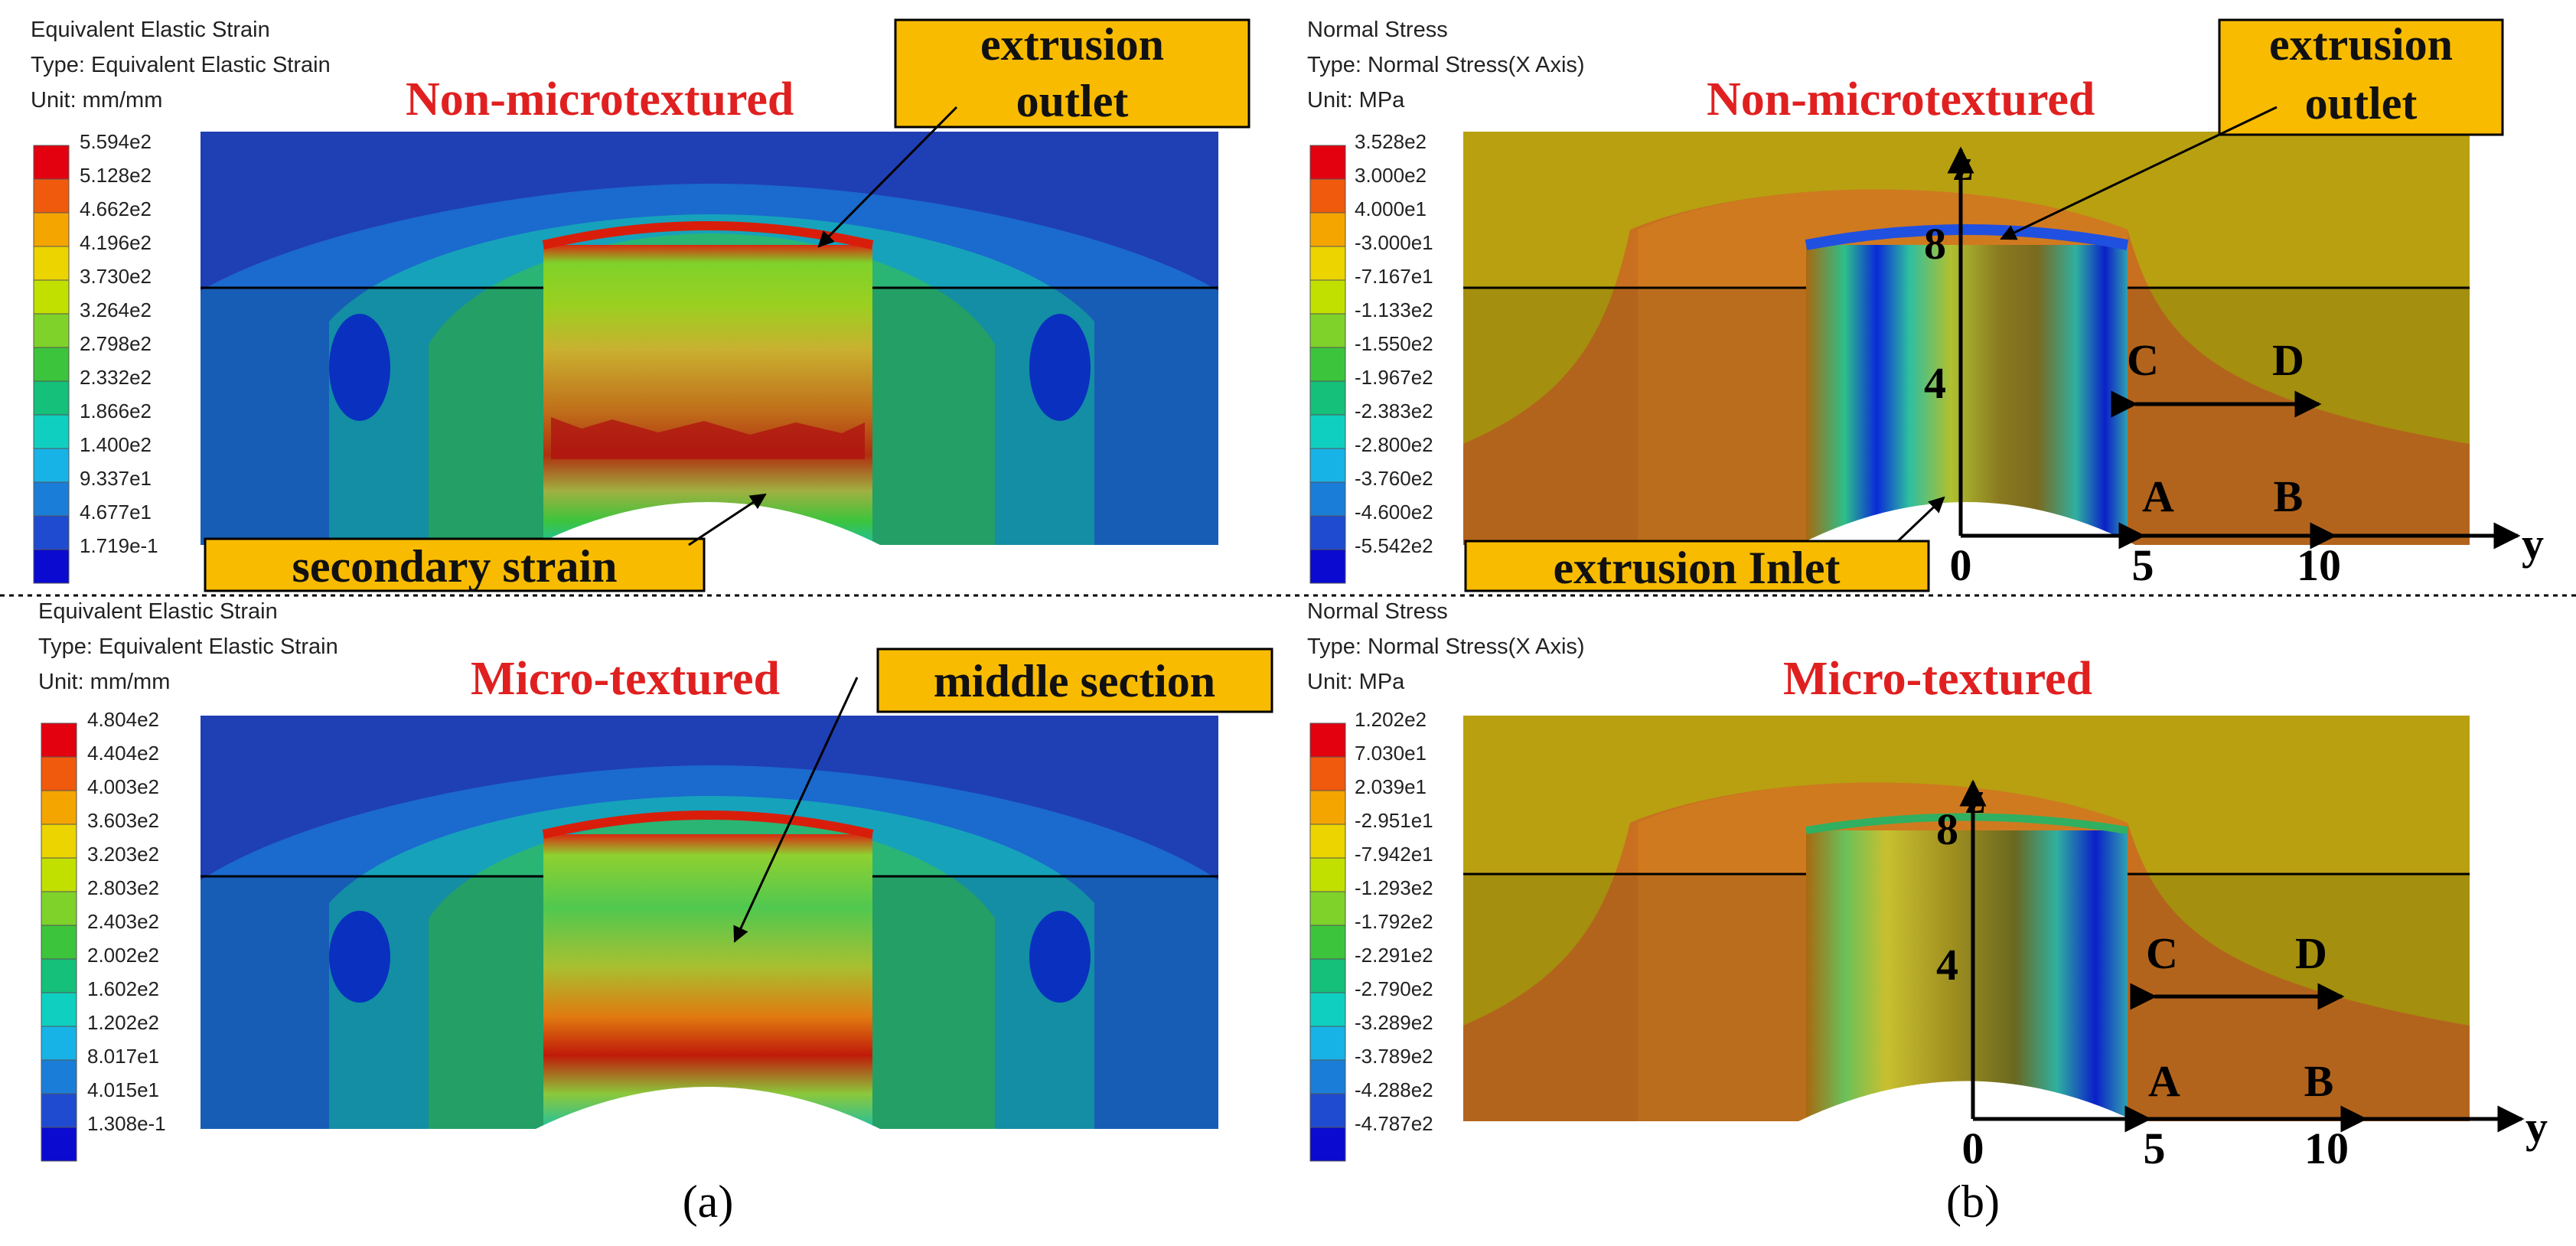  Describe the element at coordinates (1947, 965) in the screenshot. I see `z-tick-label: 4` at that location.